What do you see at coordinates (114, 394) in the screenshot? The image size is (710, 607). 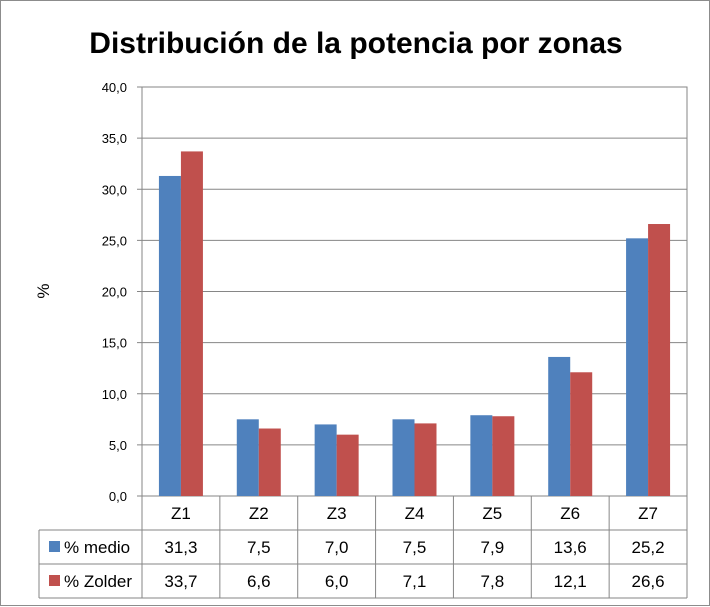 I see `y-tick-label: 10,0` at bounding box center [114, 394].